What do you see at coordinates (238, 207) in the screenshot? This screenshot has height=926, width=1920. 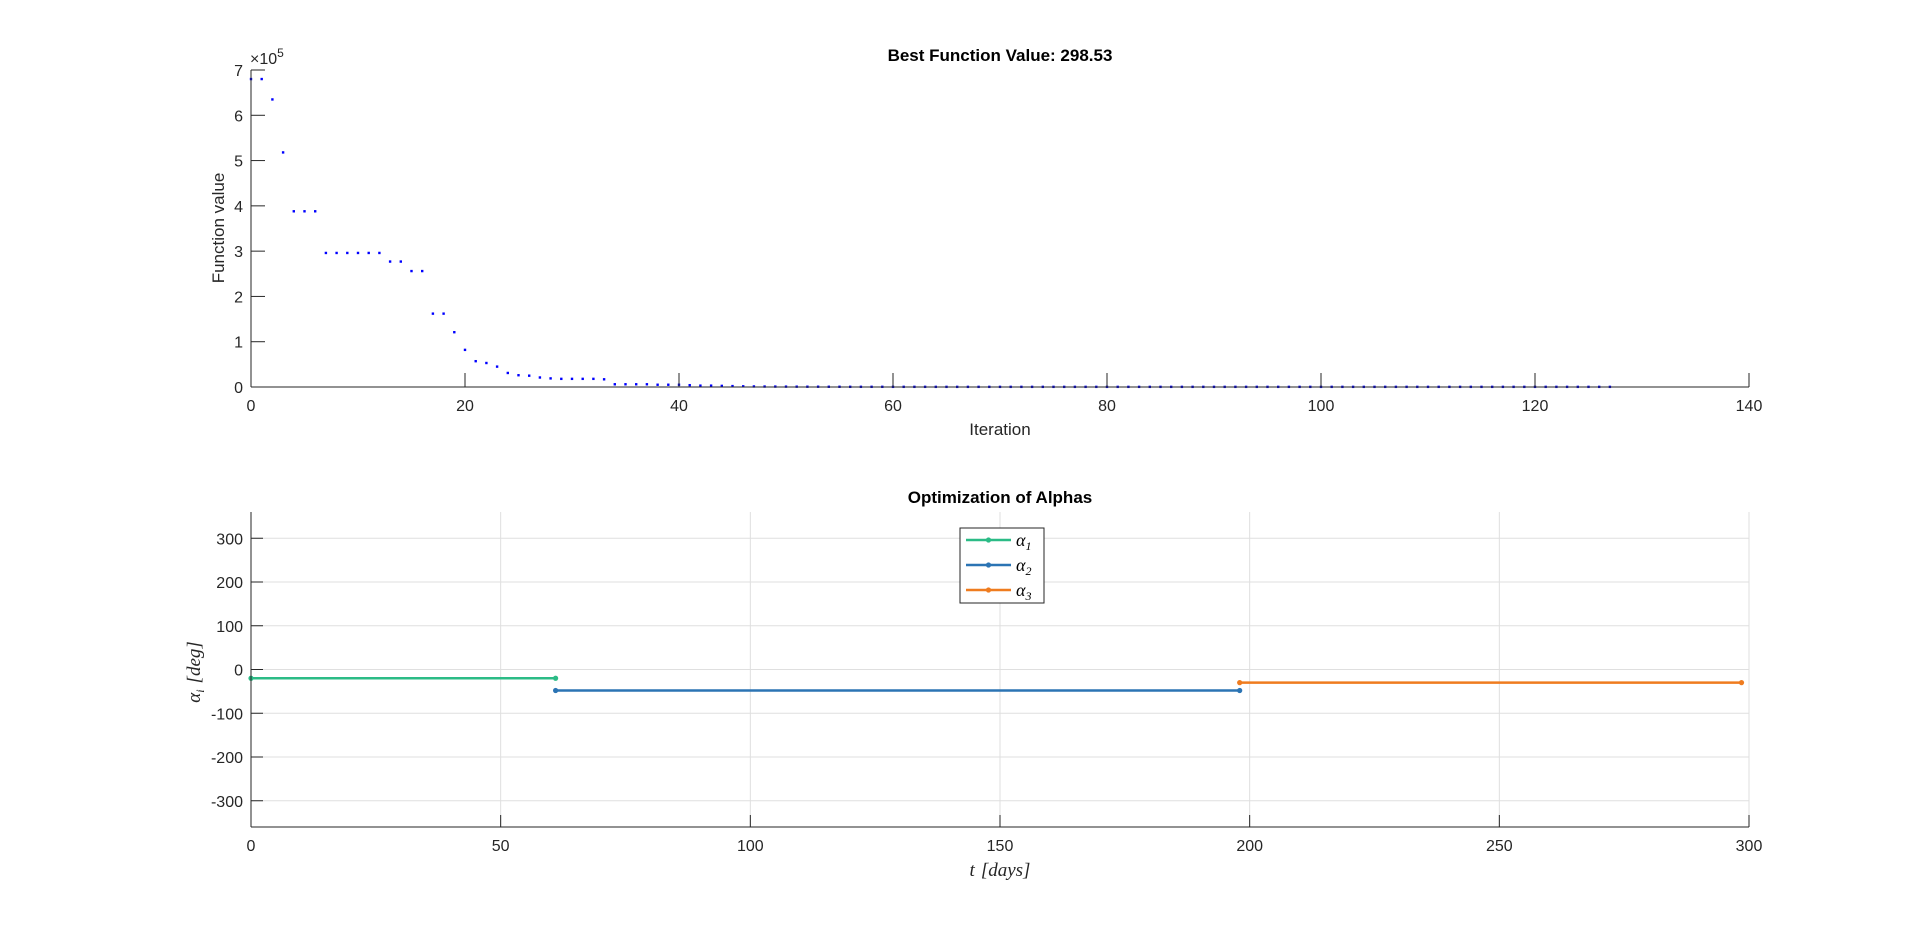 I see `y-tick-label: 4` at bounding box center [238, 207].